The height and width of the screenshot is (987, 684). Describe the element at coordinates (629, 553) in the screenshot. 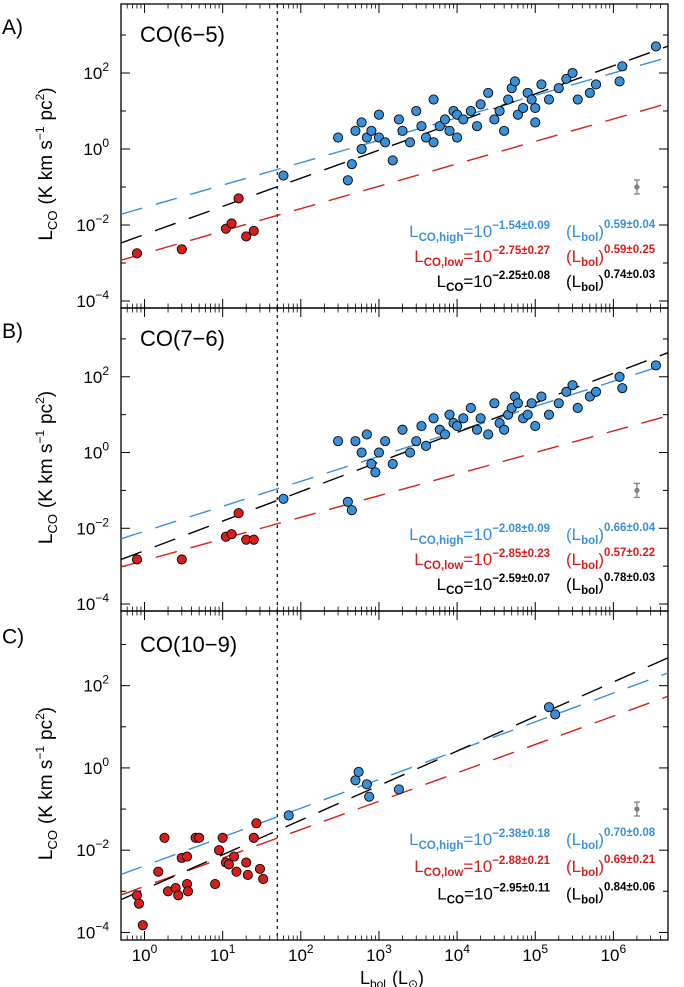

I see `fit-pow-exp: 0.57±0.22` at that location.